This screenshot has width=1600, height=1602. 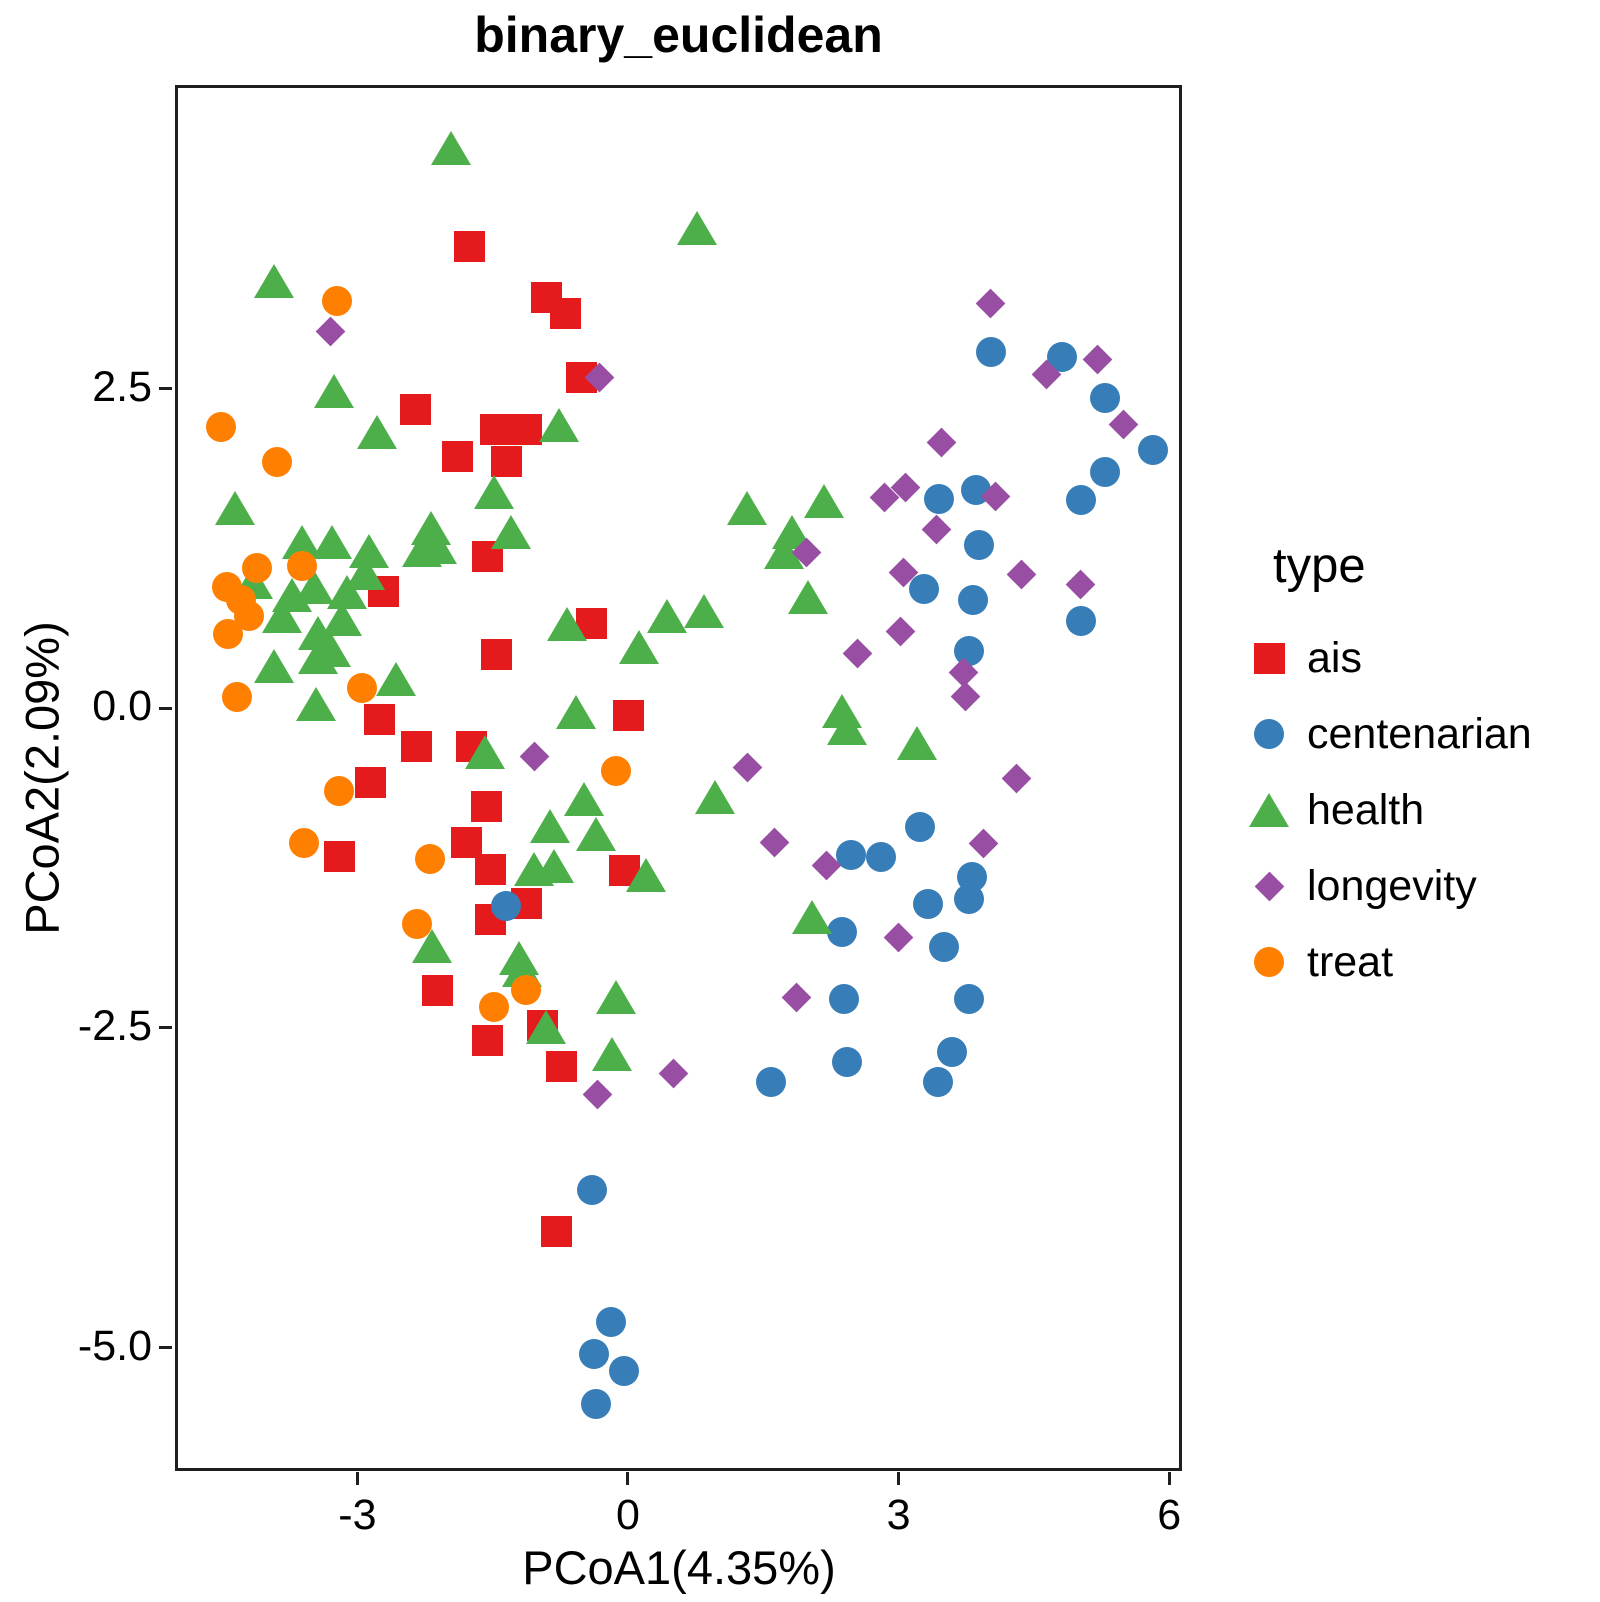 What do you see at coordinates (1366, 809) in the screenshot?
I see `legend-label: health` at bounding box center [1366, 809].